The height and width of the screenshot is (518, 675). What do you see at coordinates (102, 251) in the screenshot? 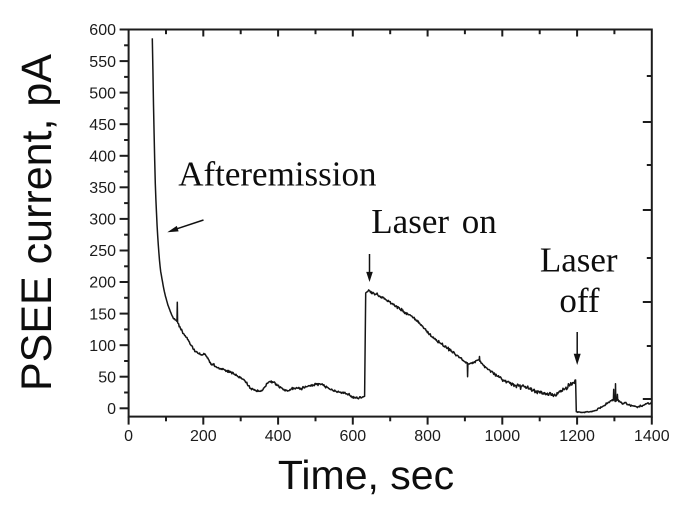
I see `svg-text: 250` at bounding box center [102, 251].